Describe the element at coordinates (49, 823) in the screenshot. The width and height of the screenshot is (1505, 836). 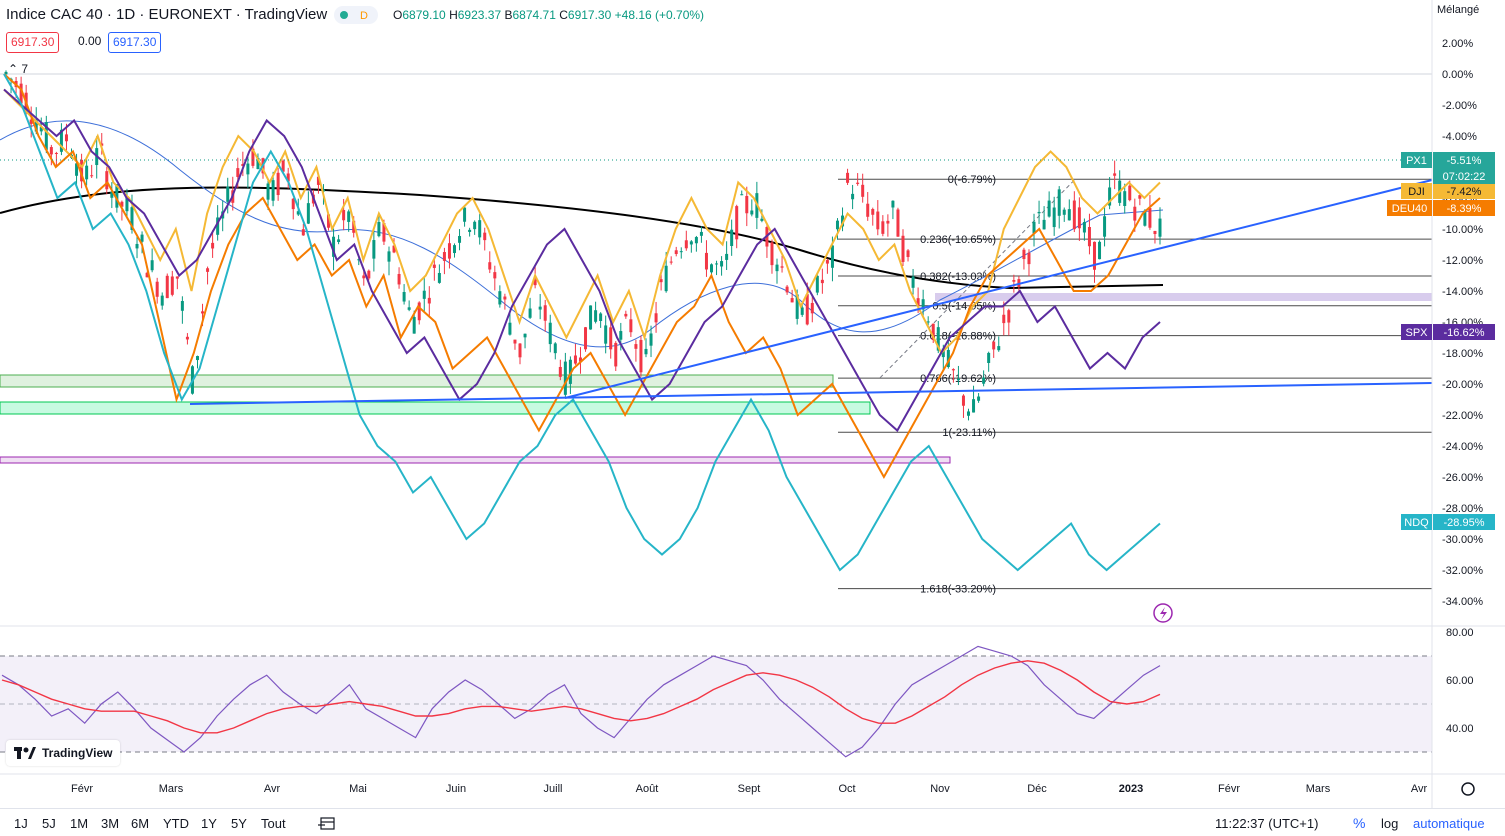
I see `tf-5j: 5J` at that location.